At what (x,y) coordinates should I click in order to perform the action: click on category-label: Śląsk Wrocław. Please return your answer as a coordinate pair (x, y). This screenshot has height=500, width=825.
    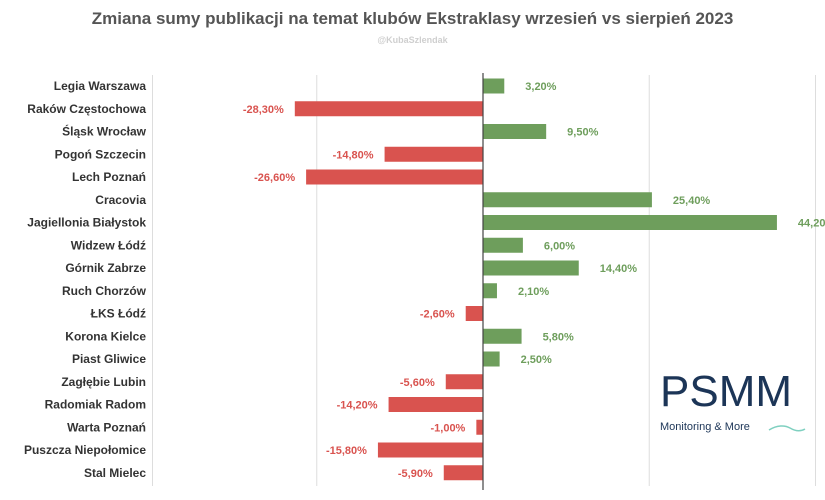
    Looking at the image, I should click on (104, 131).